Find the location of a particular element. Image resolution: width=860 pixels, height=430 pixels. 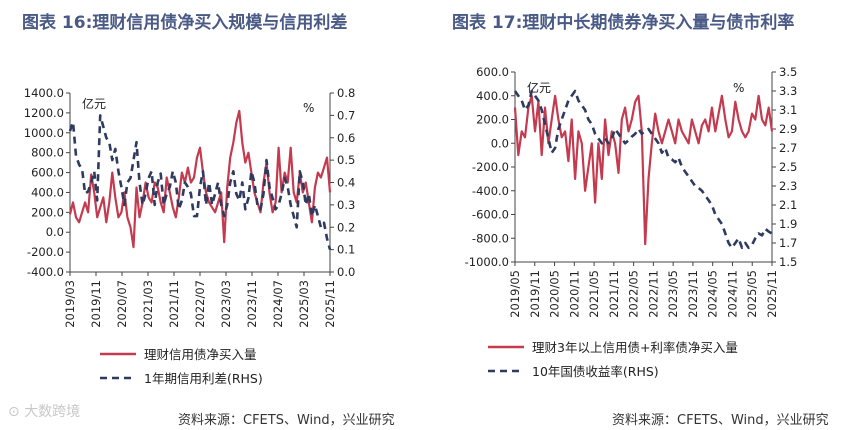

x-tick-label: 2021/03 is located at coordinates (148, 304).